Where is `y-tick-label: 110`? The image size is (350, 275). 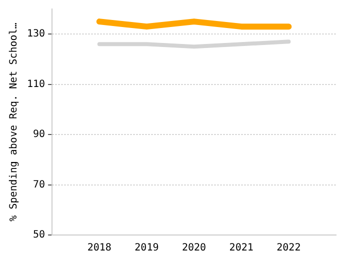
y-tick-label: 110 is located at coordinates (36, 84).